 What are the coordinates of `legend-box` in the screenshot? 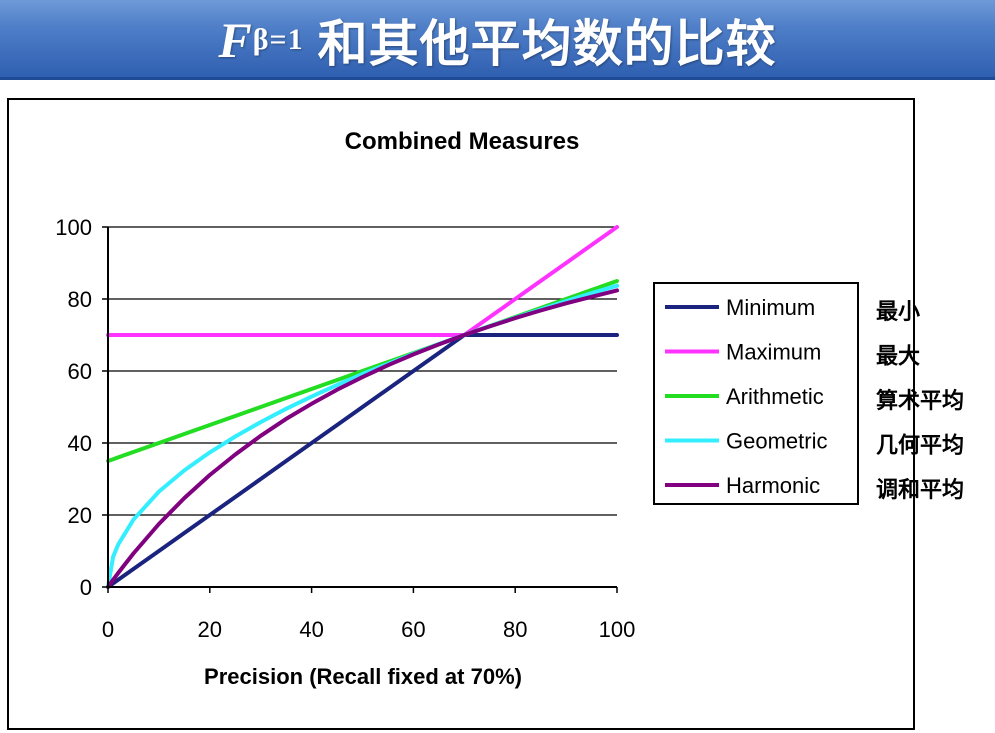 It's located at (756, 393).